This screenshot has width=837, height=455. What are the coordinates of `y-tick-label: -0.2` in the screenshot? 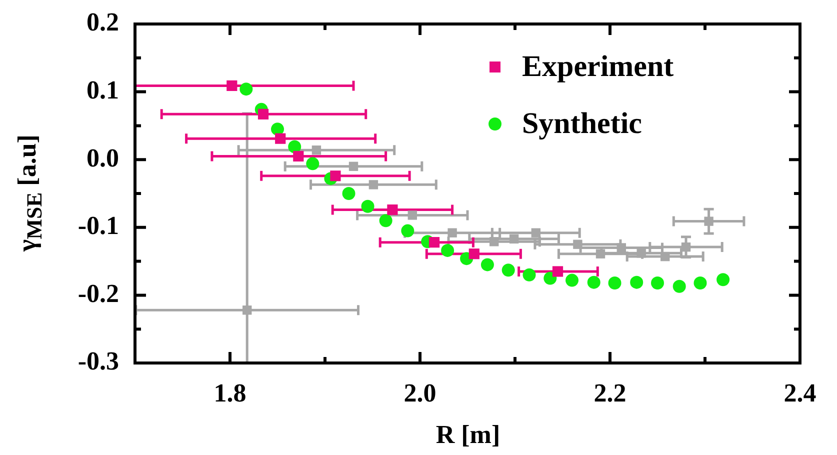 It's located at (98, 293).